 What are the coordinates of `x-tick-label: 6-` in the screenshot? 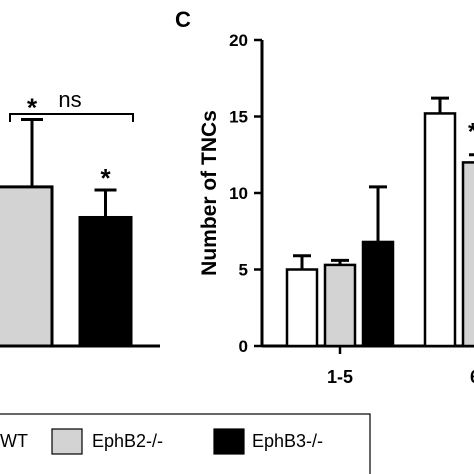 It's located at (472, 377).